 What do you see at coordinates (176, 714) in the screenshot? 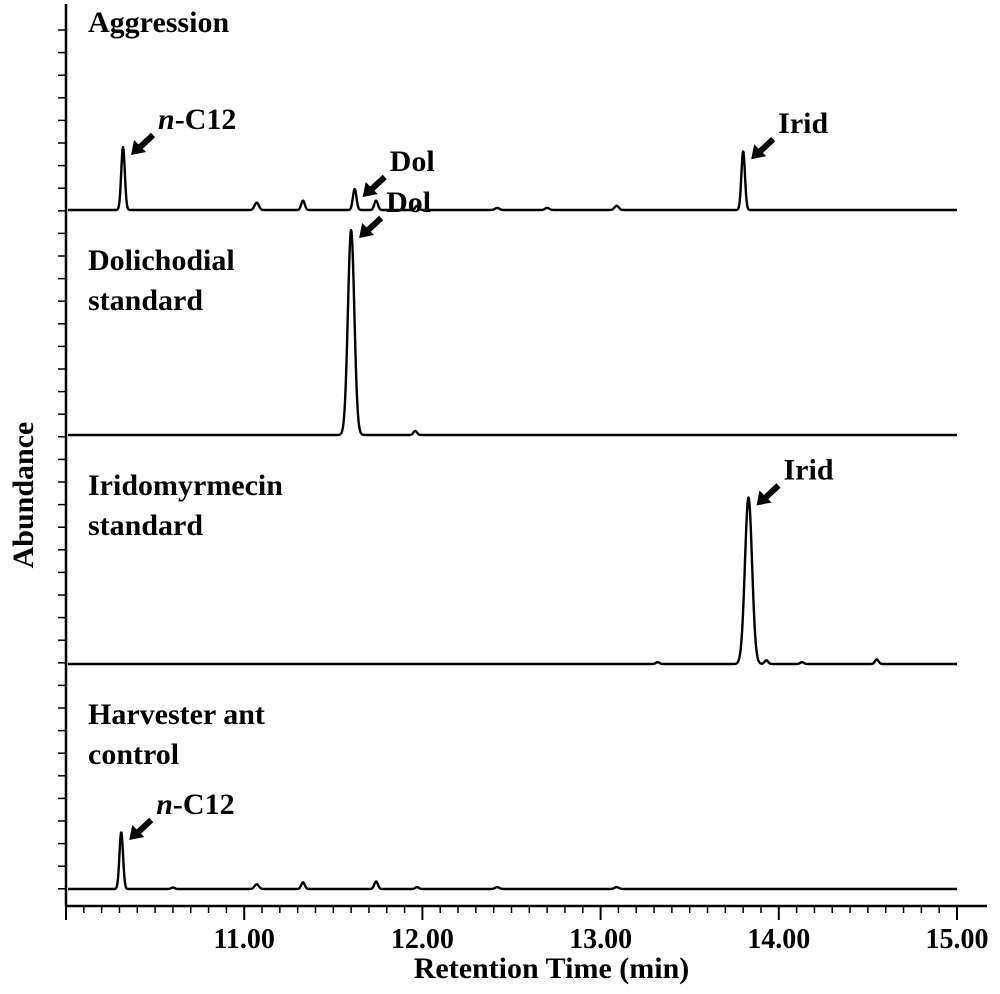
I see `panel-title: Harvester ant` at bounding box center [176, 714].